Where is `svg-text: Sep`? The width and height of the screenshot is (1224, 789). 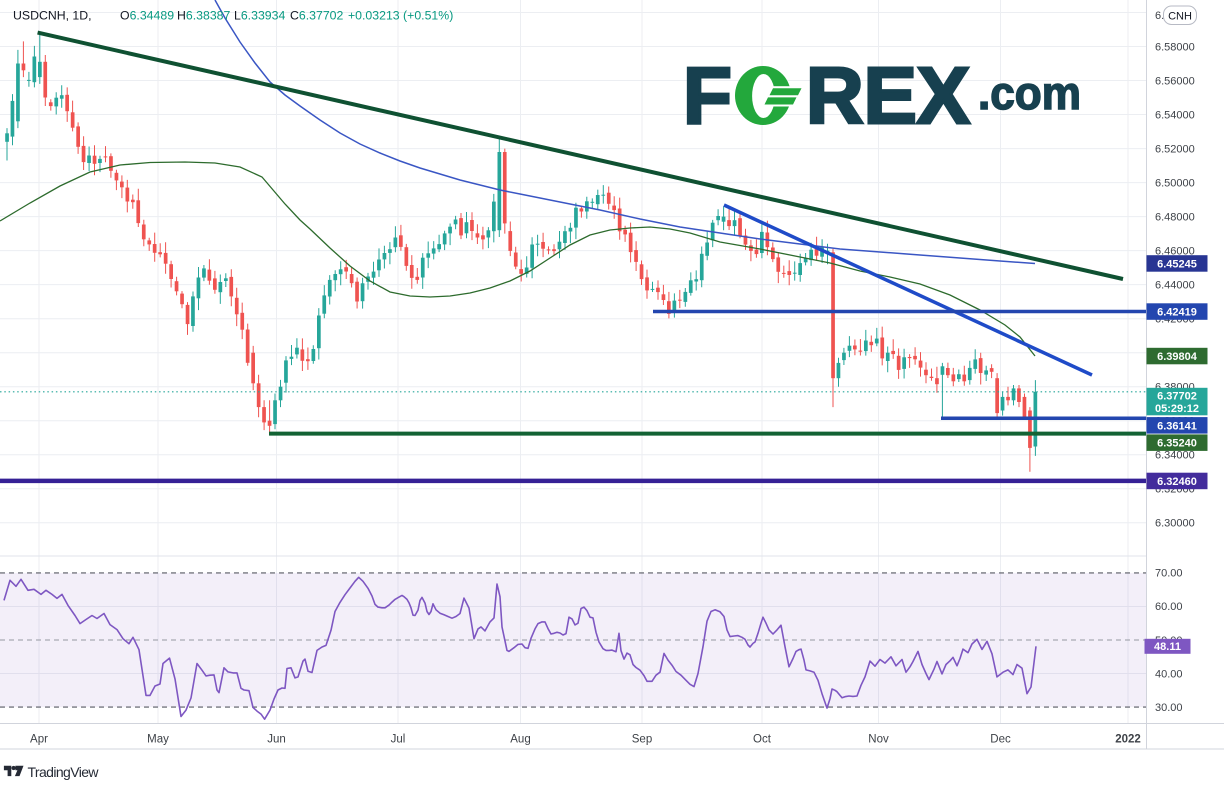 svg-text: Sep is located at coordinates (642, 740).